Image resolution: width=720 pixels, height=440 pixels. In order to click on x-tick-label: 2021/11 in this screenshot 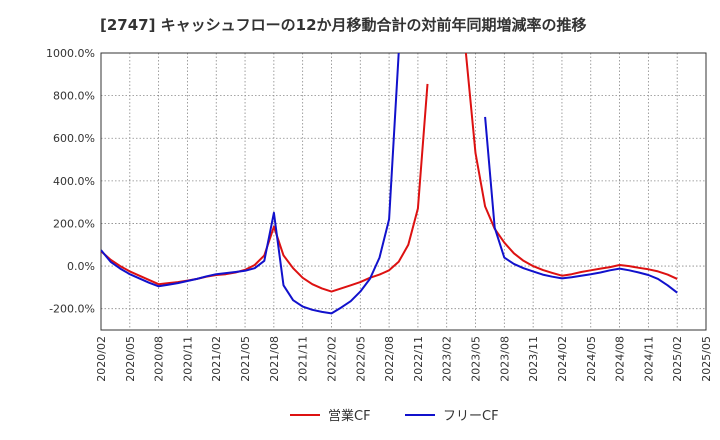, I will do `click(303, 359)`.